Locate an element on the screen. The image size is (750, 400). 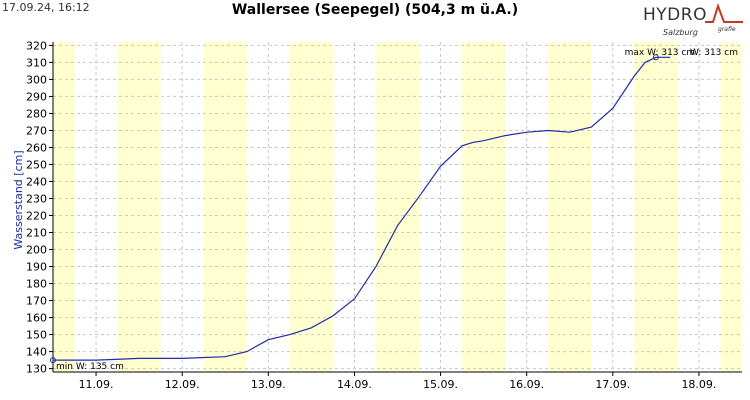
y-tick-label: 320 is located at coordinates (36, 45).